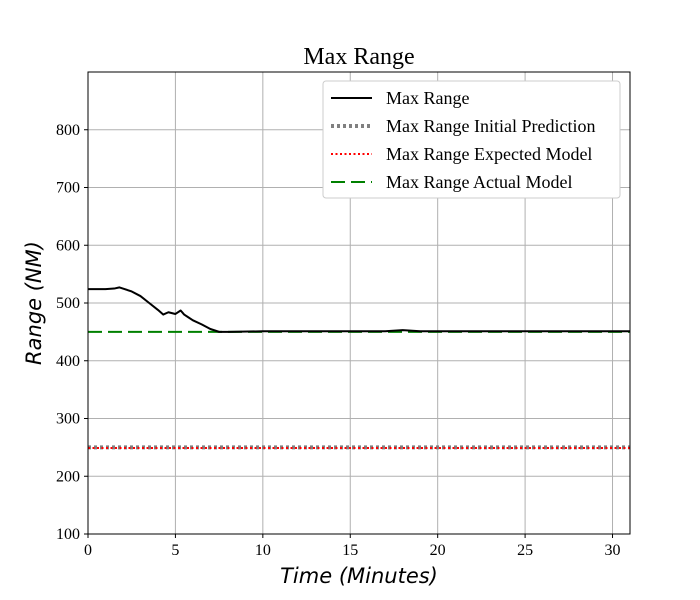 The height and width of the screenshot is (600, 700). I want to click on x-tick-label: 25, so click(525, 550).